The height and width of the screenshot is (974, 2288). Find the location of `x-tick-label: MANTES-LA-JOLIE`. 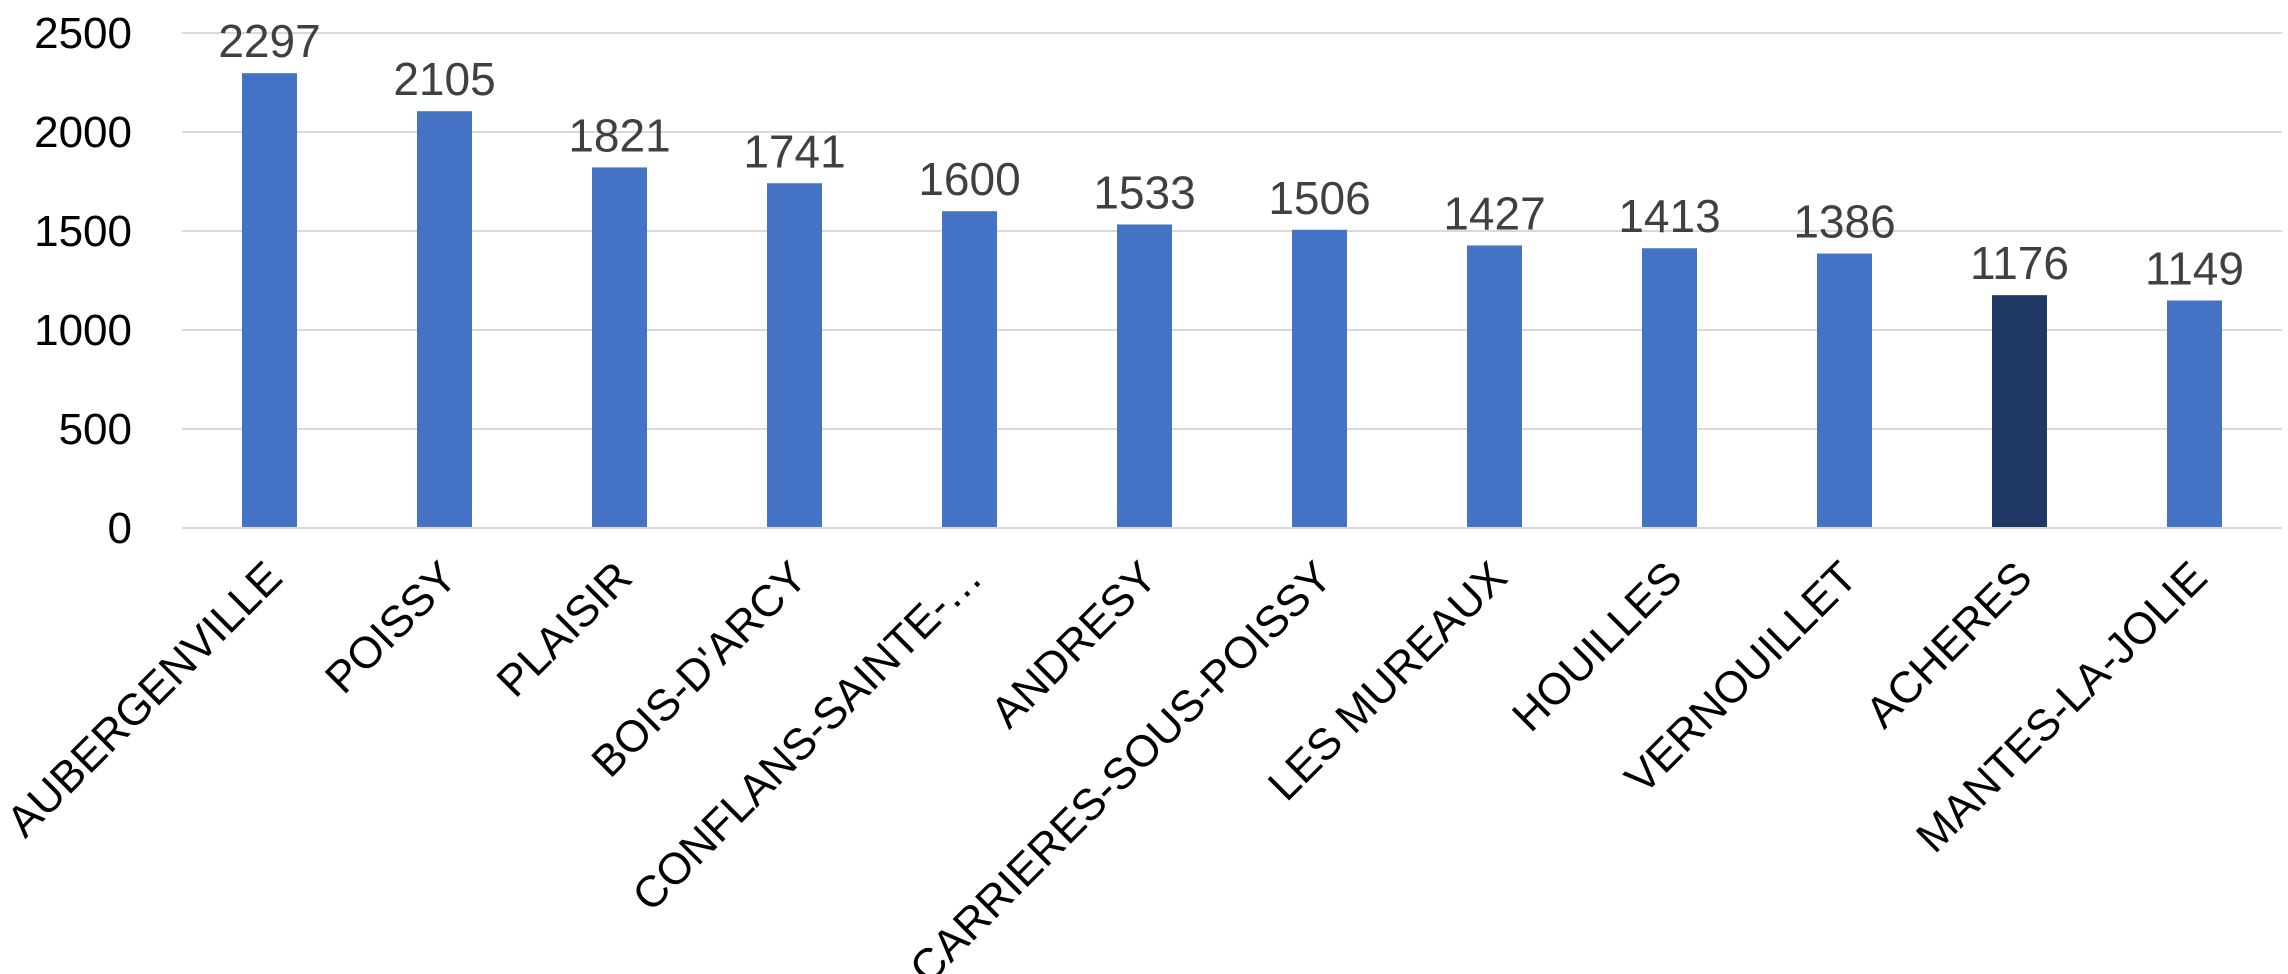

x-tick-label: MANTES-LA-JOLIE is located at coordinates (2062, 707).